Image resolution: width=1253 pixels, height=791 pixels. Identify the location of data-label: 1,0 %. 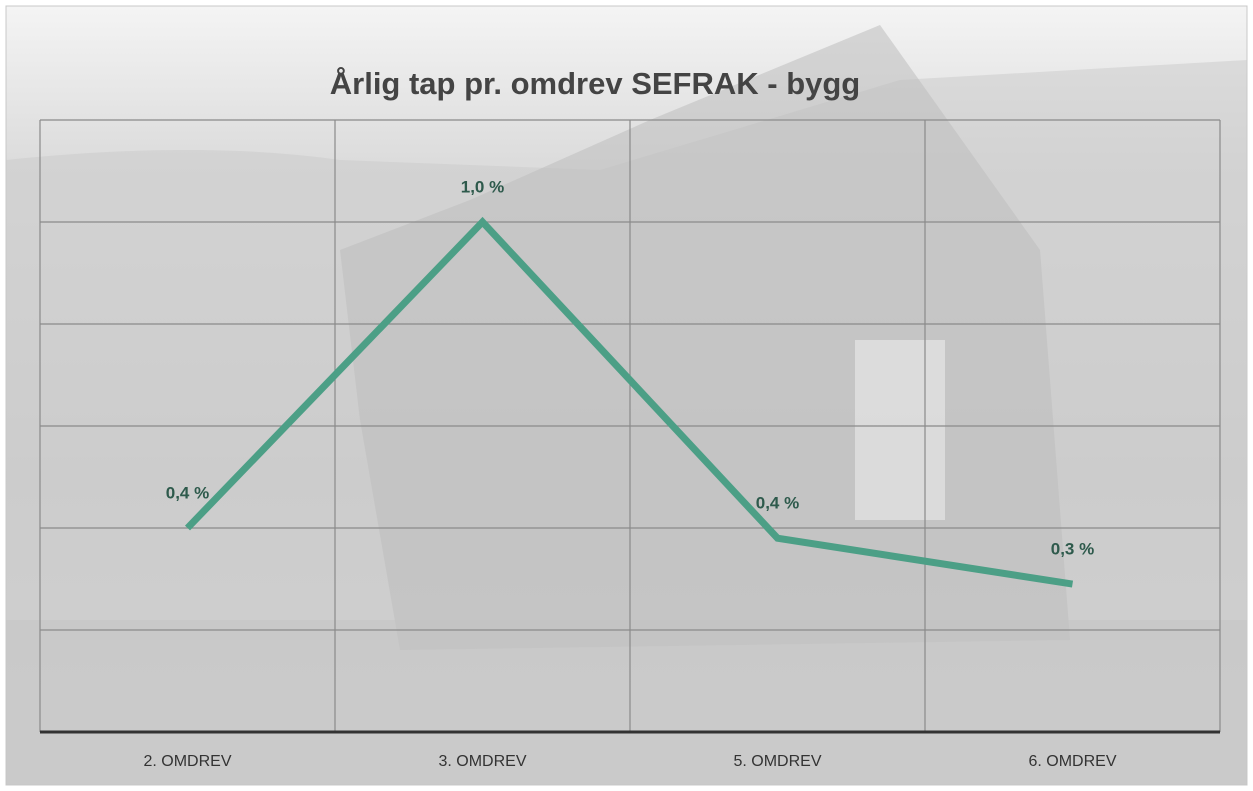
(482, 186).